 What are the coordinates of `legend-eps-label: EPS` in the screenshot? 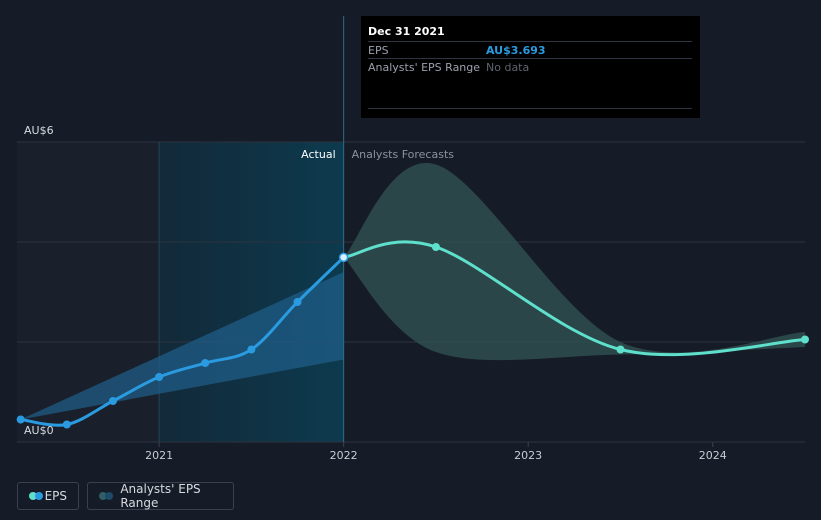 It's located at (55, 496).